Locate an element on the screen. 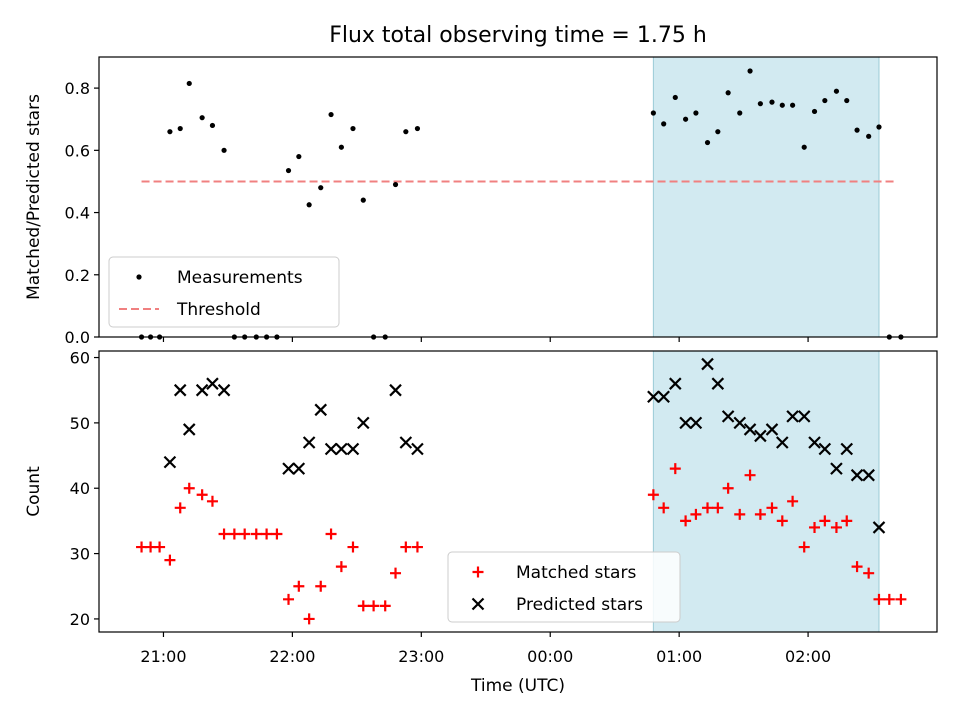 This screenshot has width=960, height=720. y-tick-label: 30 is located at coordinates (80, 554).